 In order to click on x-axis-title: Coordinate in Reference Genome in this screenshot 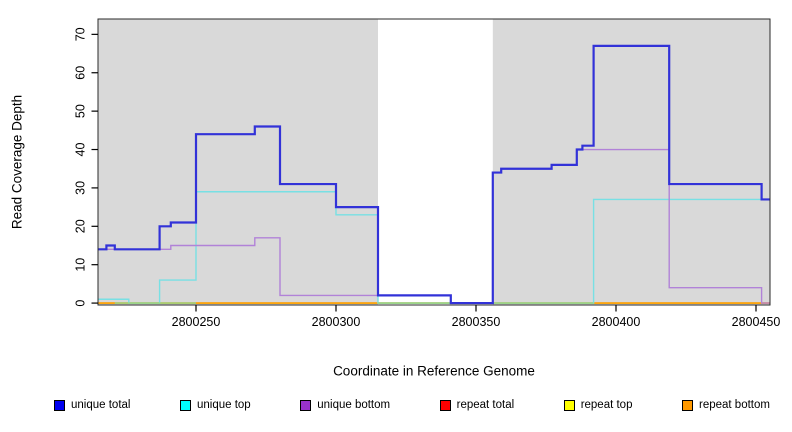, I will do `click(434, 371)`.